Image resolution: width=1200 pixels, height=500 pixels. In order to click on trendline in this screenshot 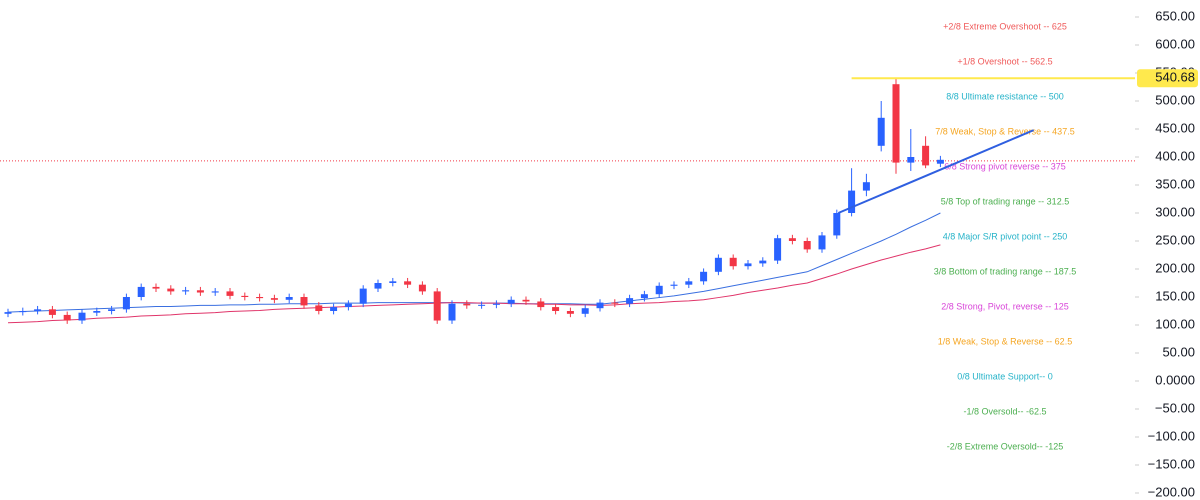, I will do `click(936, 171)`.